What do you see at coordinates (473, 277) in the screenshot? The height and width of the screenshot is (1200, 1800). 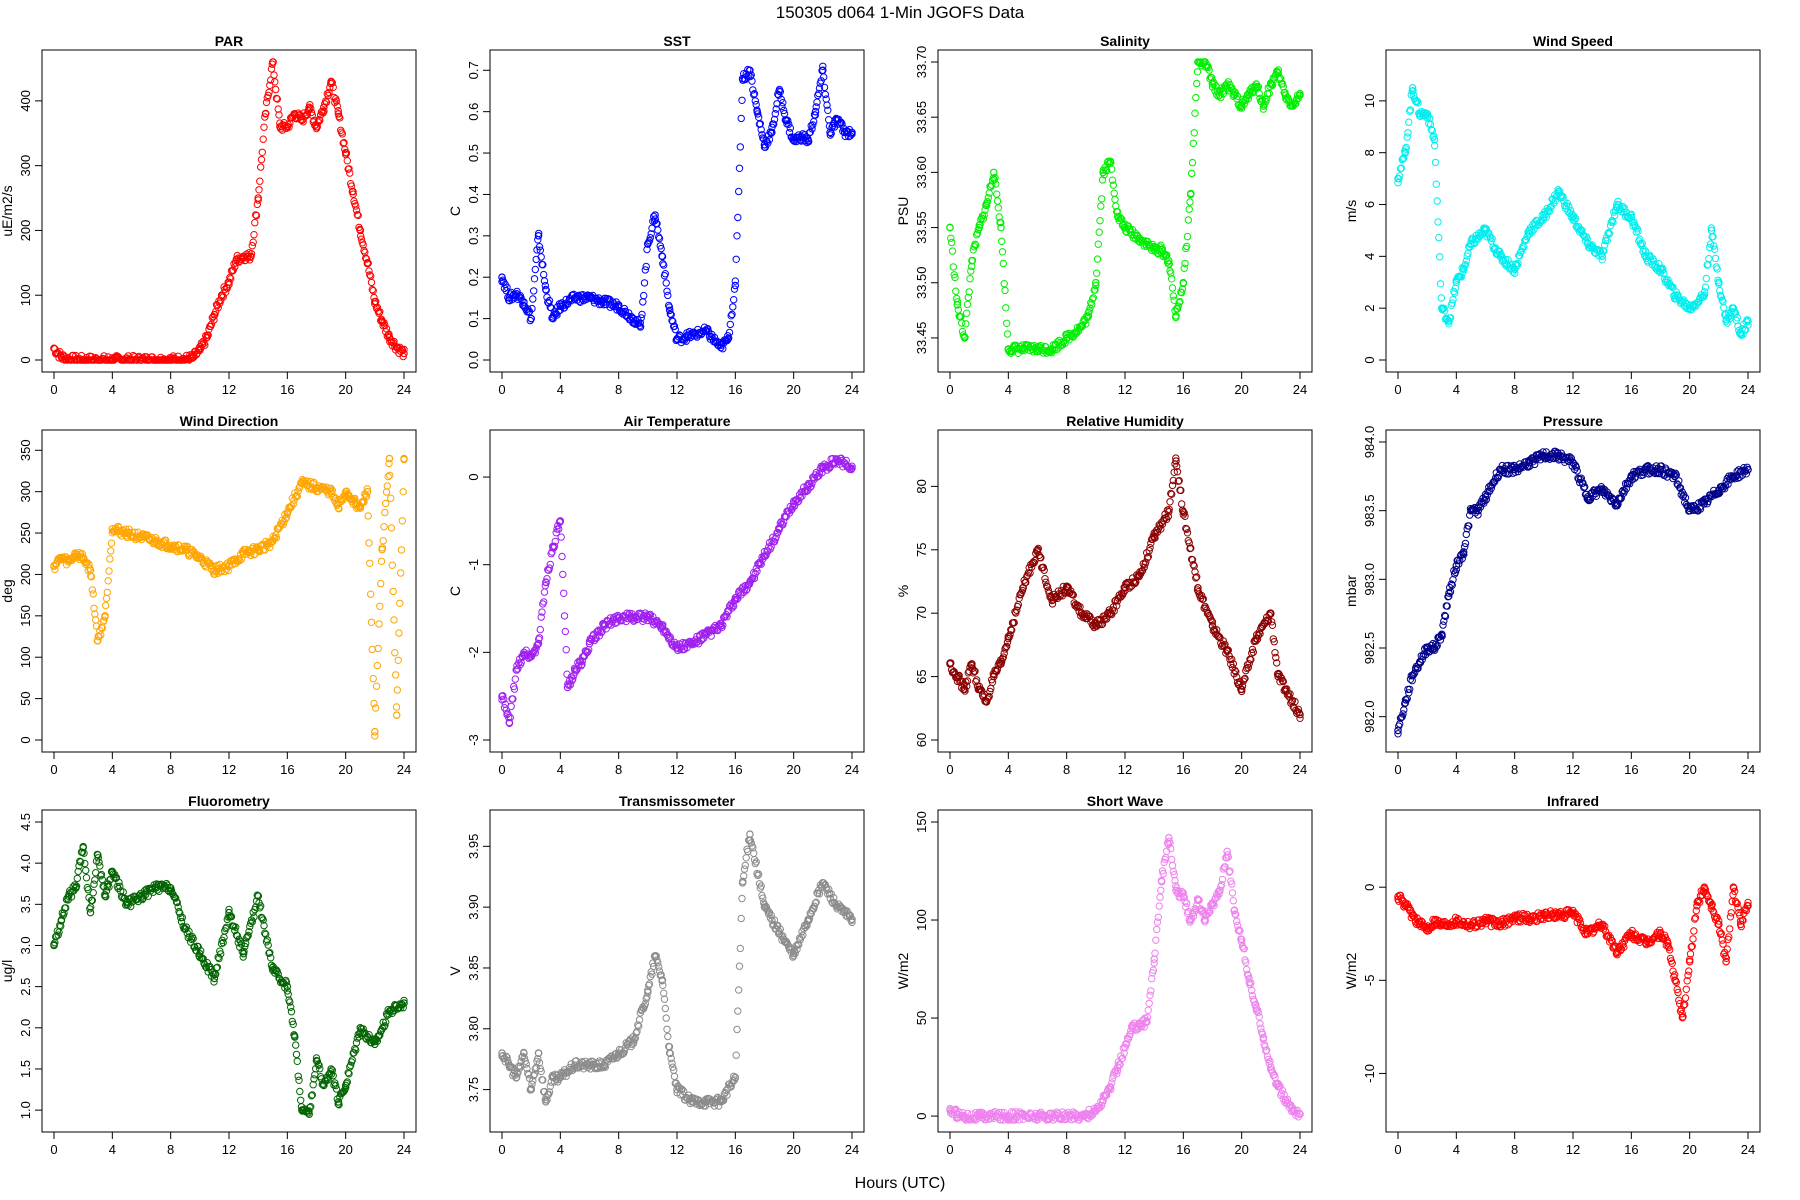 I see `sst-ytick-label: 0.2` at bounding box center [473, 277].